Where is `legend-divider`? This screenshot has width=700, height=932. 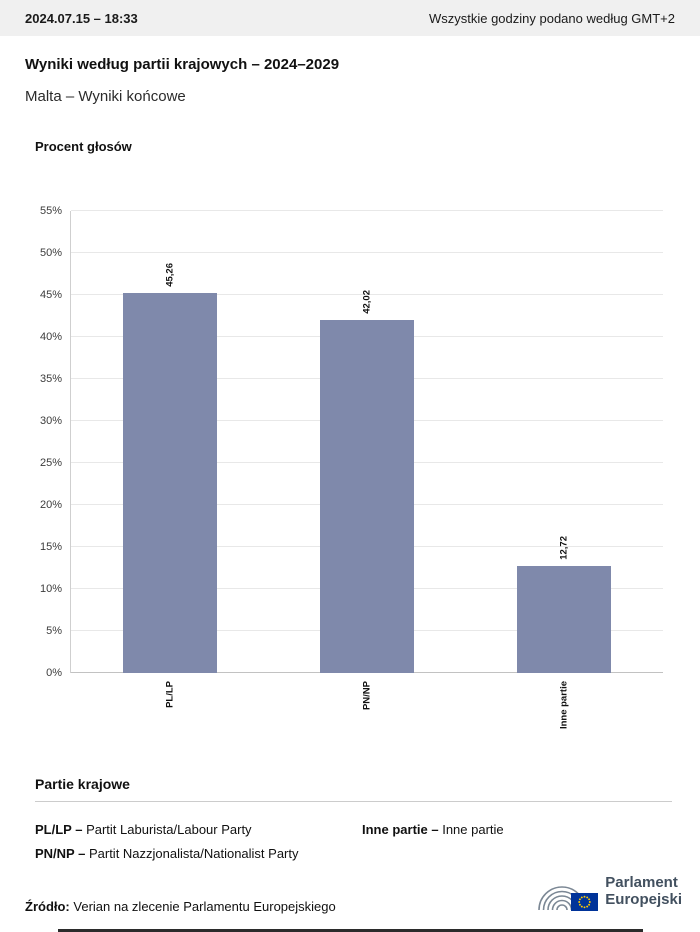 legend-divider is located at coordinates (353, 801).